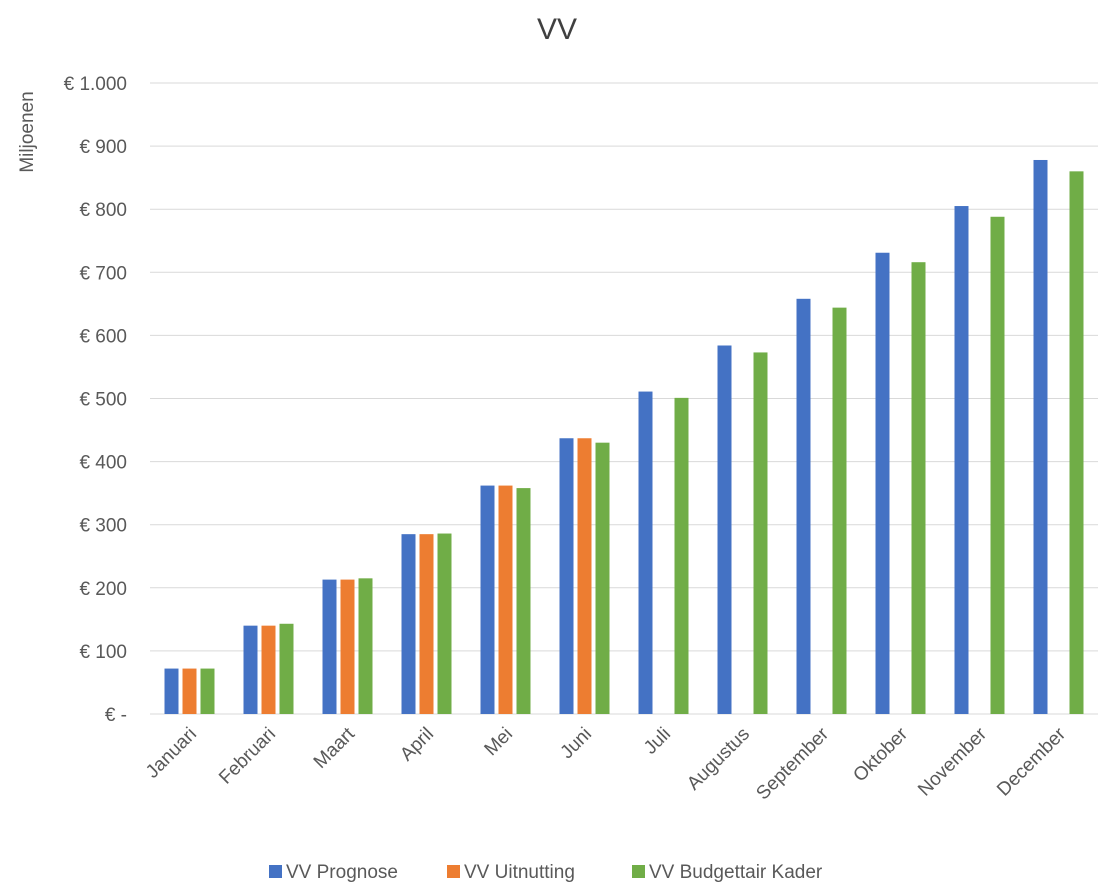 This screenshot has width=1098, height=884. I want to click on y-tick-label: € 700, so click(103, 273).